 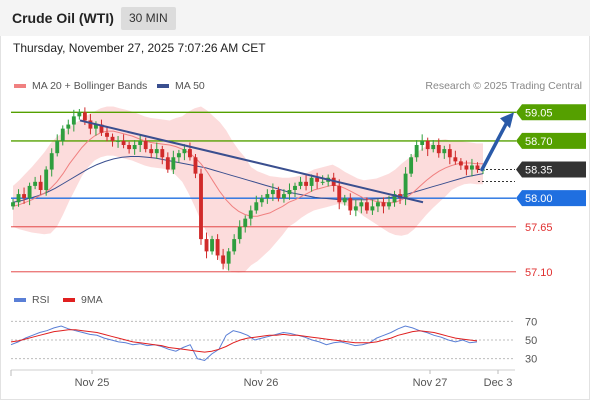 I want to click on legend-rsi: RSI, so click(x=32, y=300).